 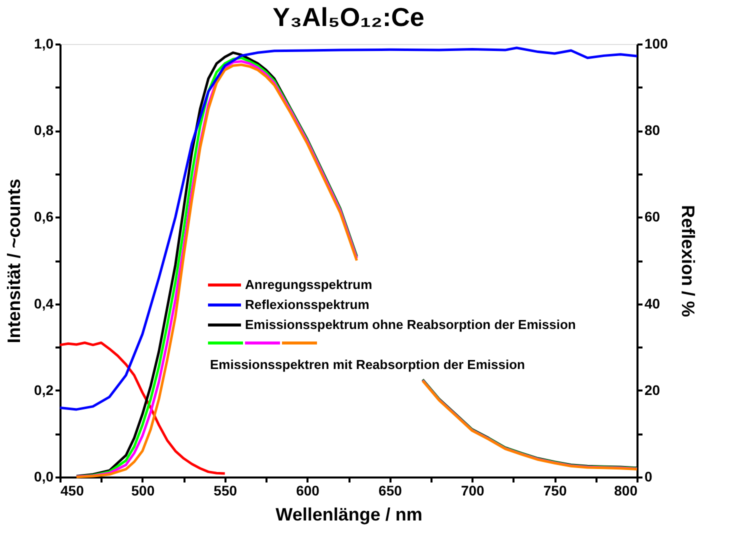 What do you see at coordinates (143, 490) in the screenshot?
I see `x-tick-label: 500` at bounding box center [143, 490].